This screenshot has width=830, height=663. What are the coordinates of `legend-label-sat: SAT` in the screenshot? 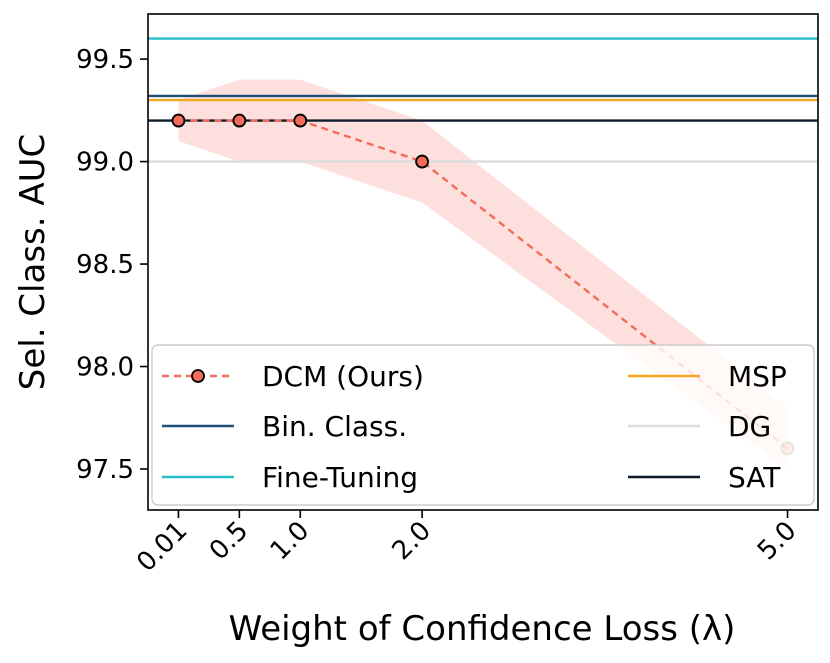 It's located at (754, 477).